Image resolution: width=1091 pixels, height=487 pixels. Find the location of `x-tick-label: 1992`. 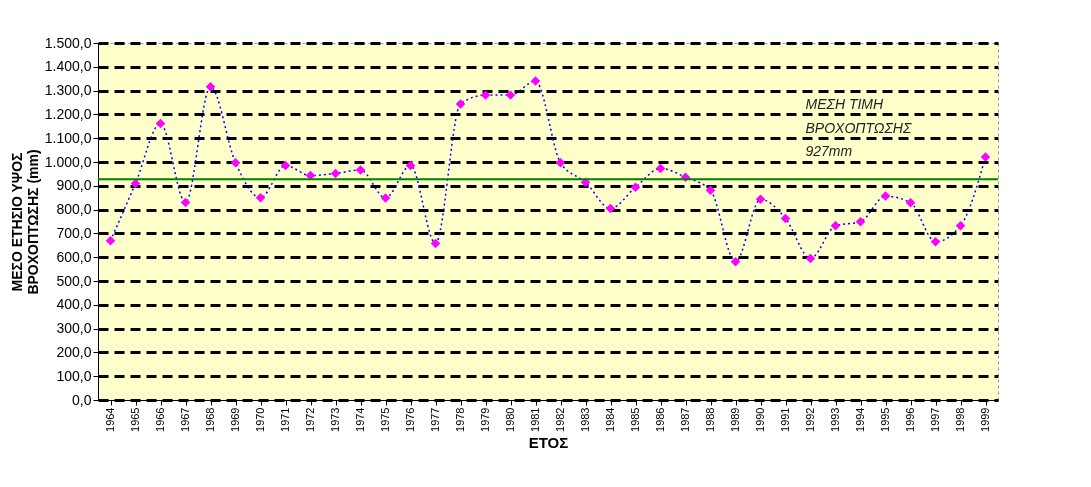

x-tick-label: 1992 is located at coordinates (810, 419).